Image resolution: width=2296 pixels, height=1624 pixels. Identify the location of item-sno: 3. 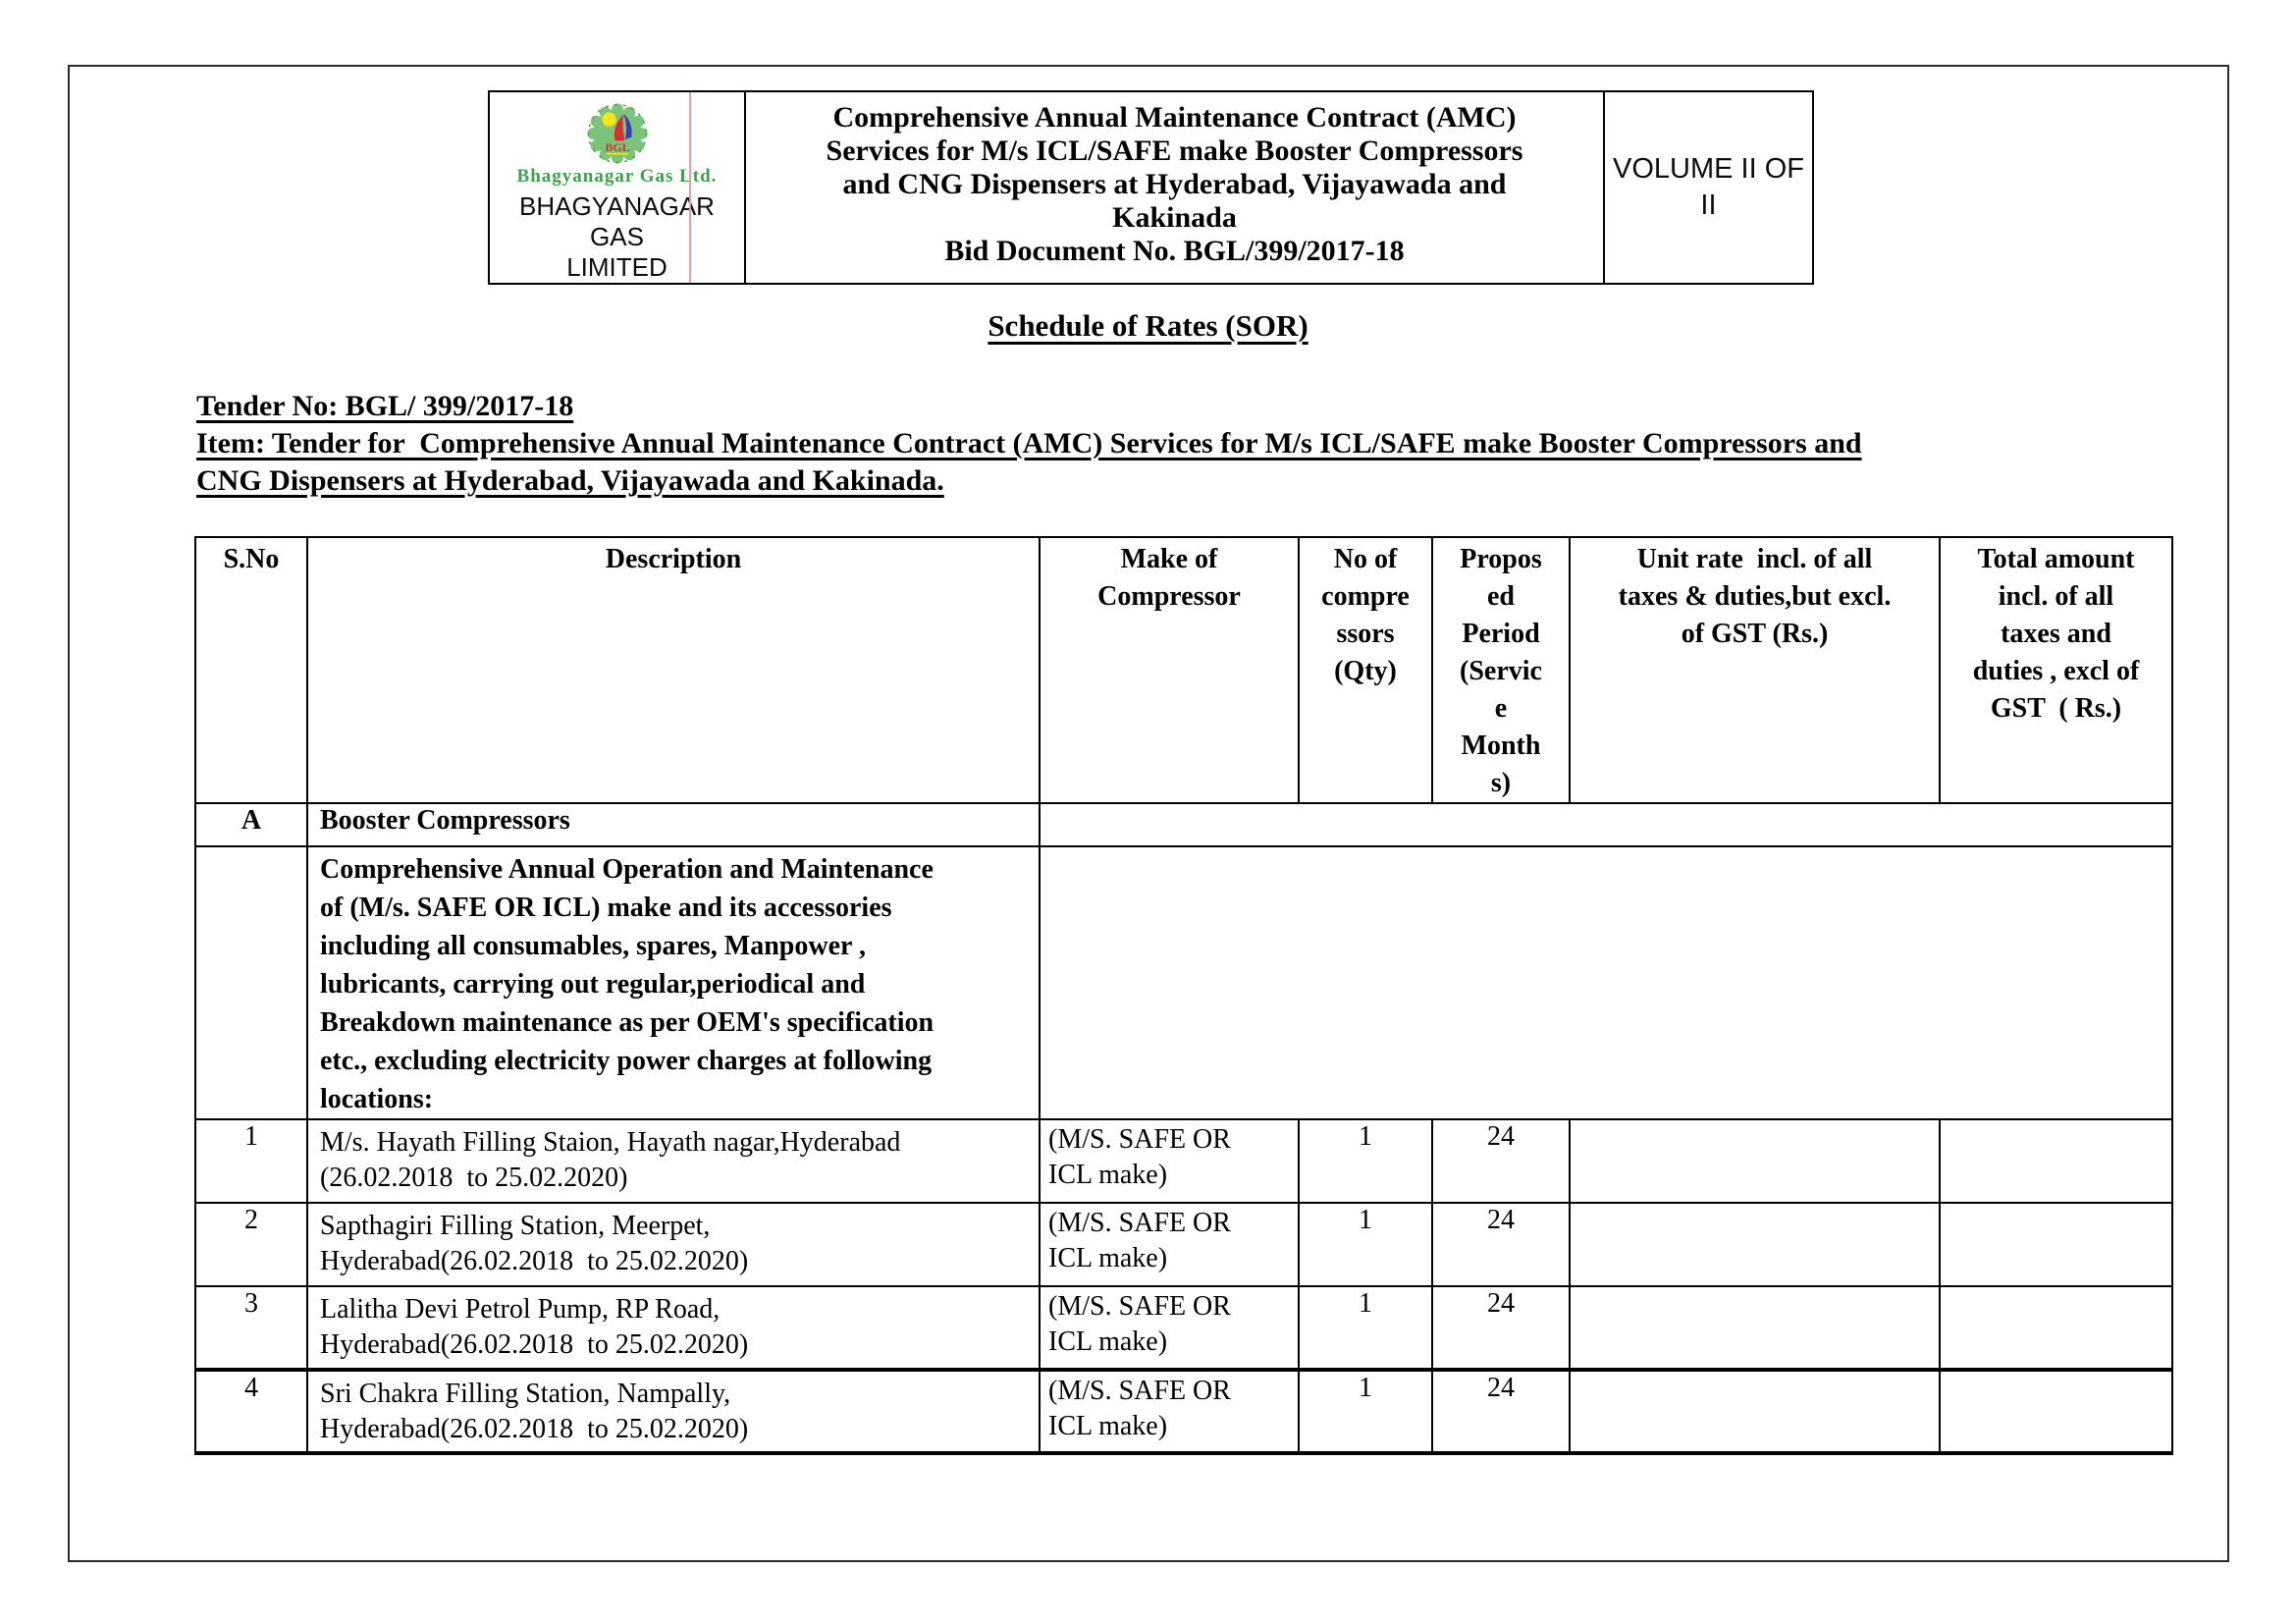
(251, 1328).